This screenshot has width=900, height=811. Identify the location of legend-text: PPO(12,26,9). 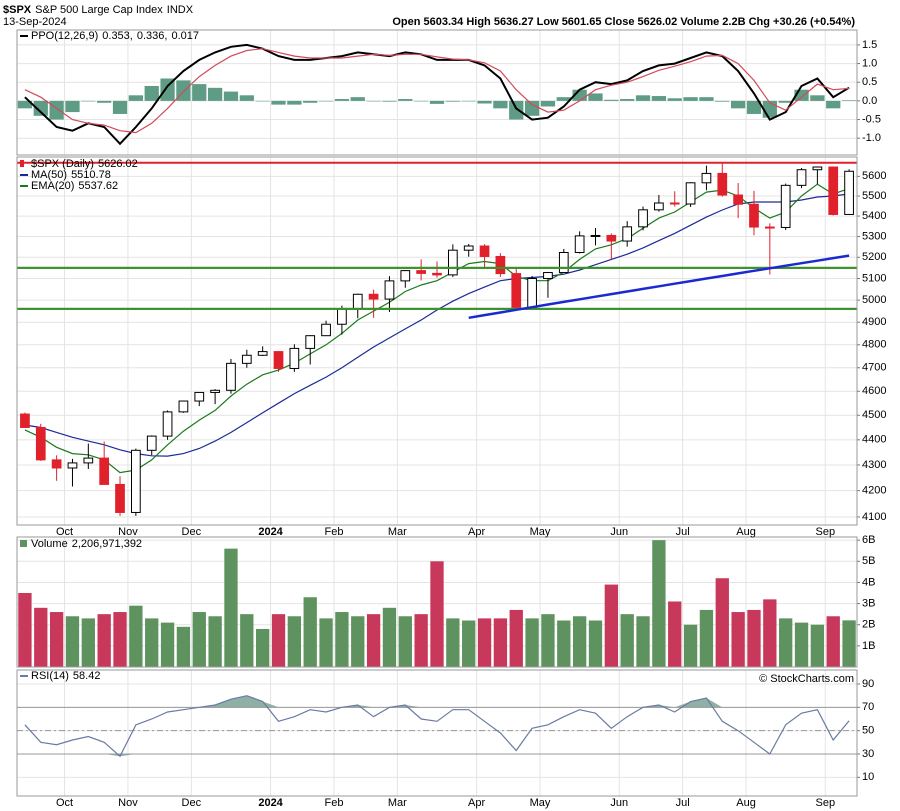
(64, 36).